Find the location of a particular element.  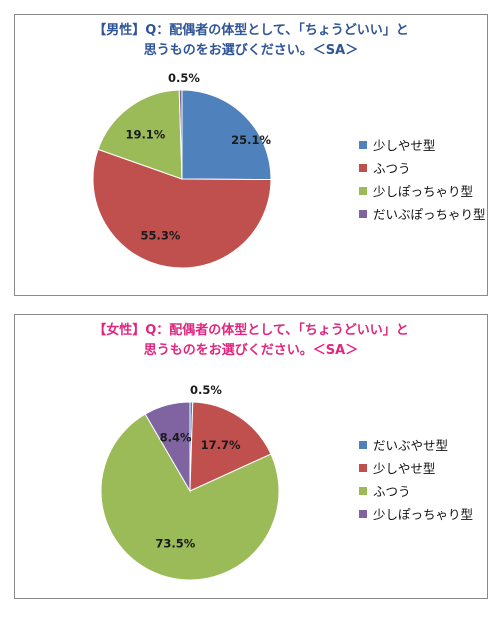

data-label: 55.3% is located at coordinates (161, 235).